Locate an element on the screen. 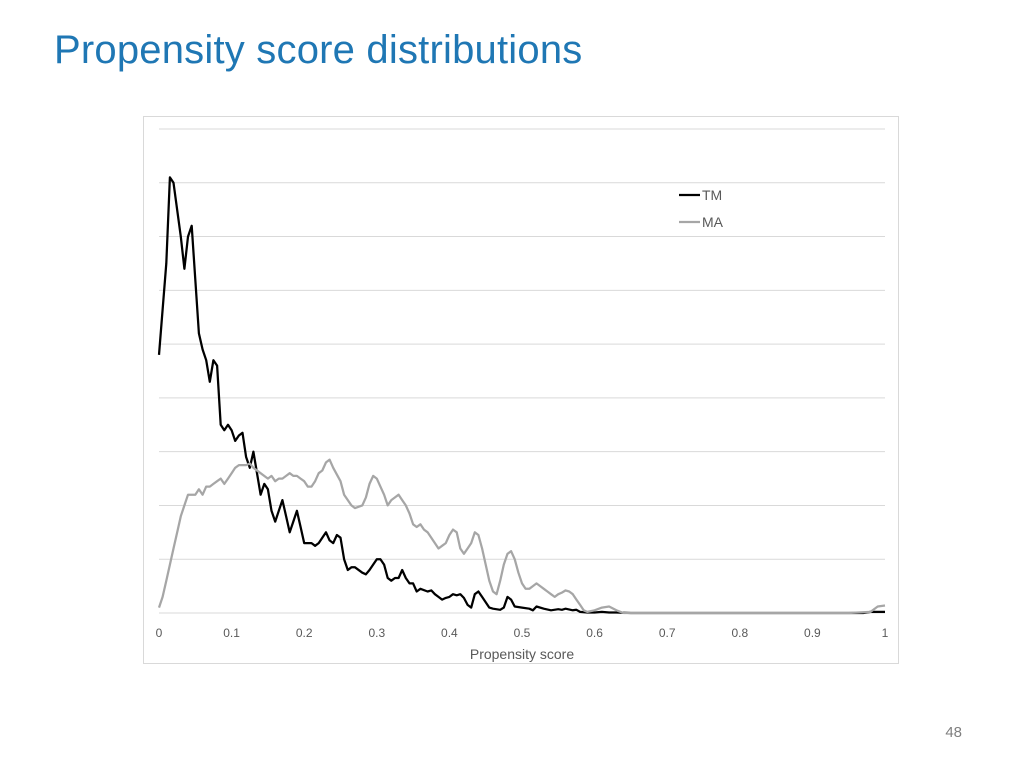  x-tick-label: 0.9 is located at coordinates (812, 633).